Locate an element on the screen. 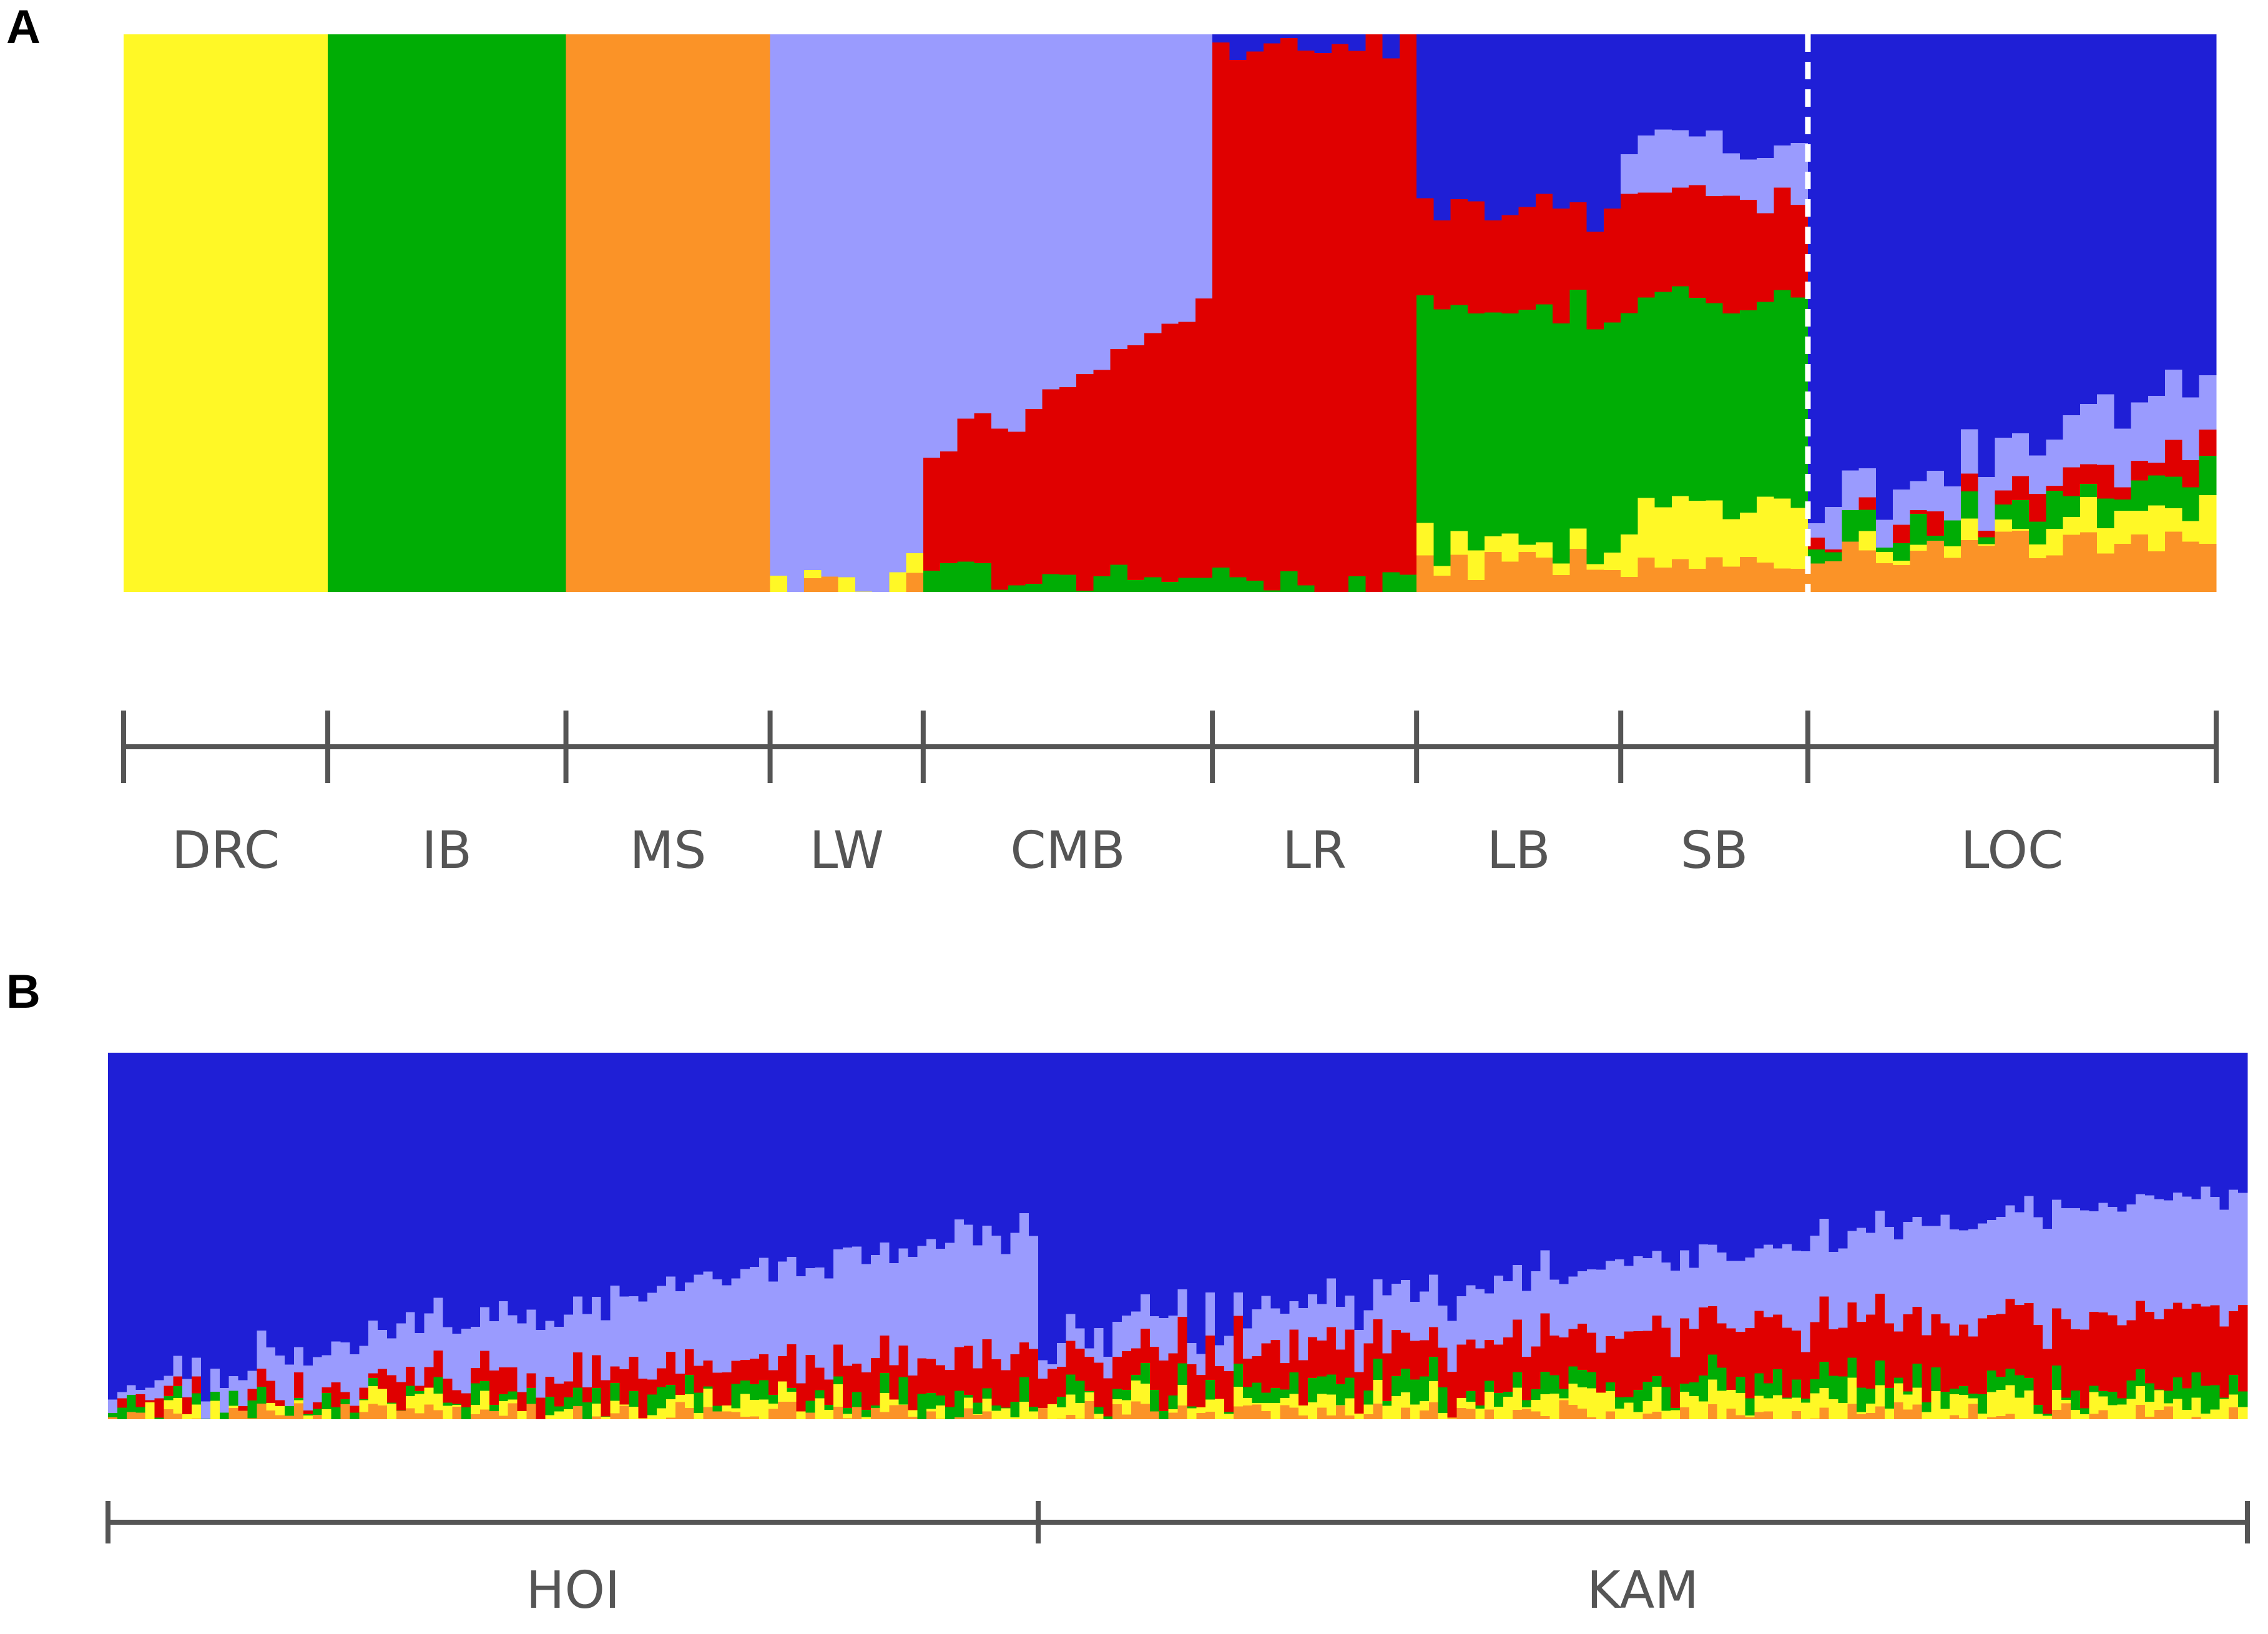  group-label: CMB is located at coordinates (1067, 850).